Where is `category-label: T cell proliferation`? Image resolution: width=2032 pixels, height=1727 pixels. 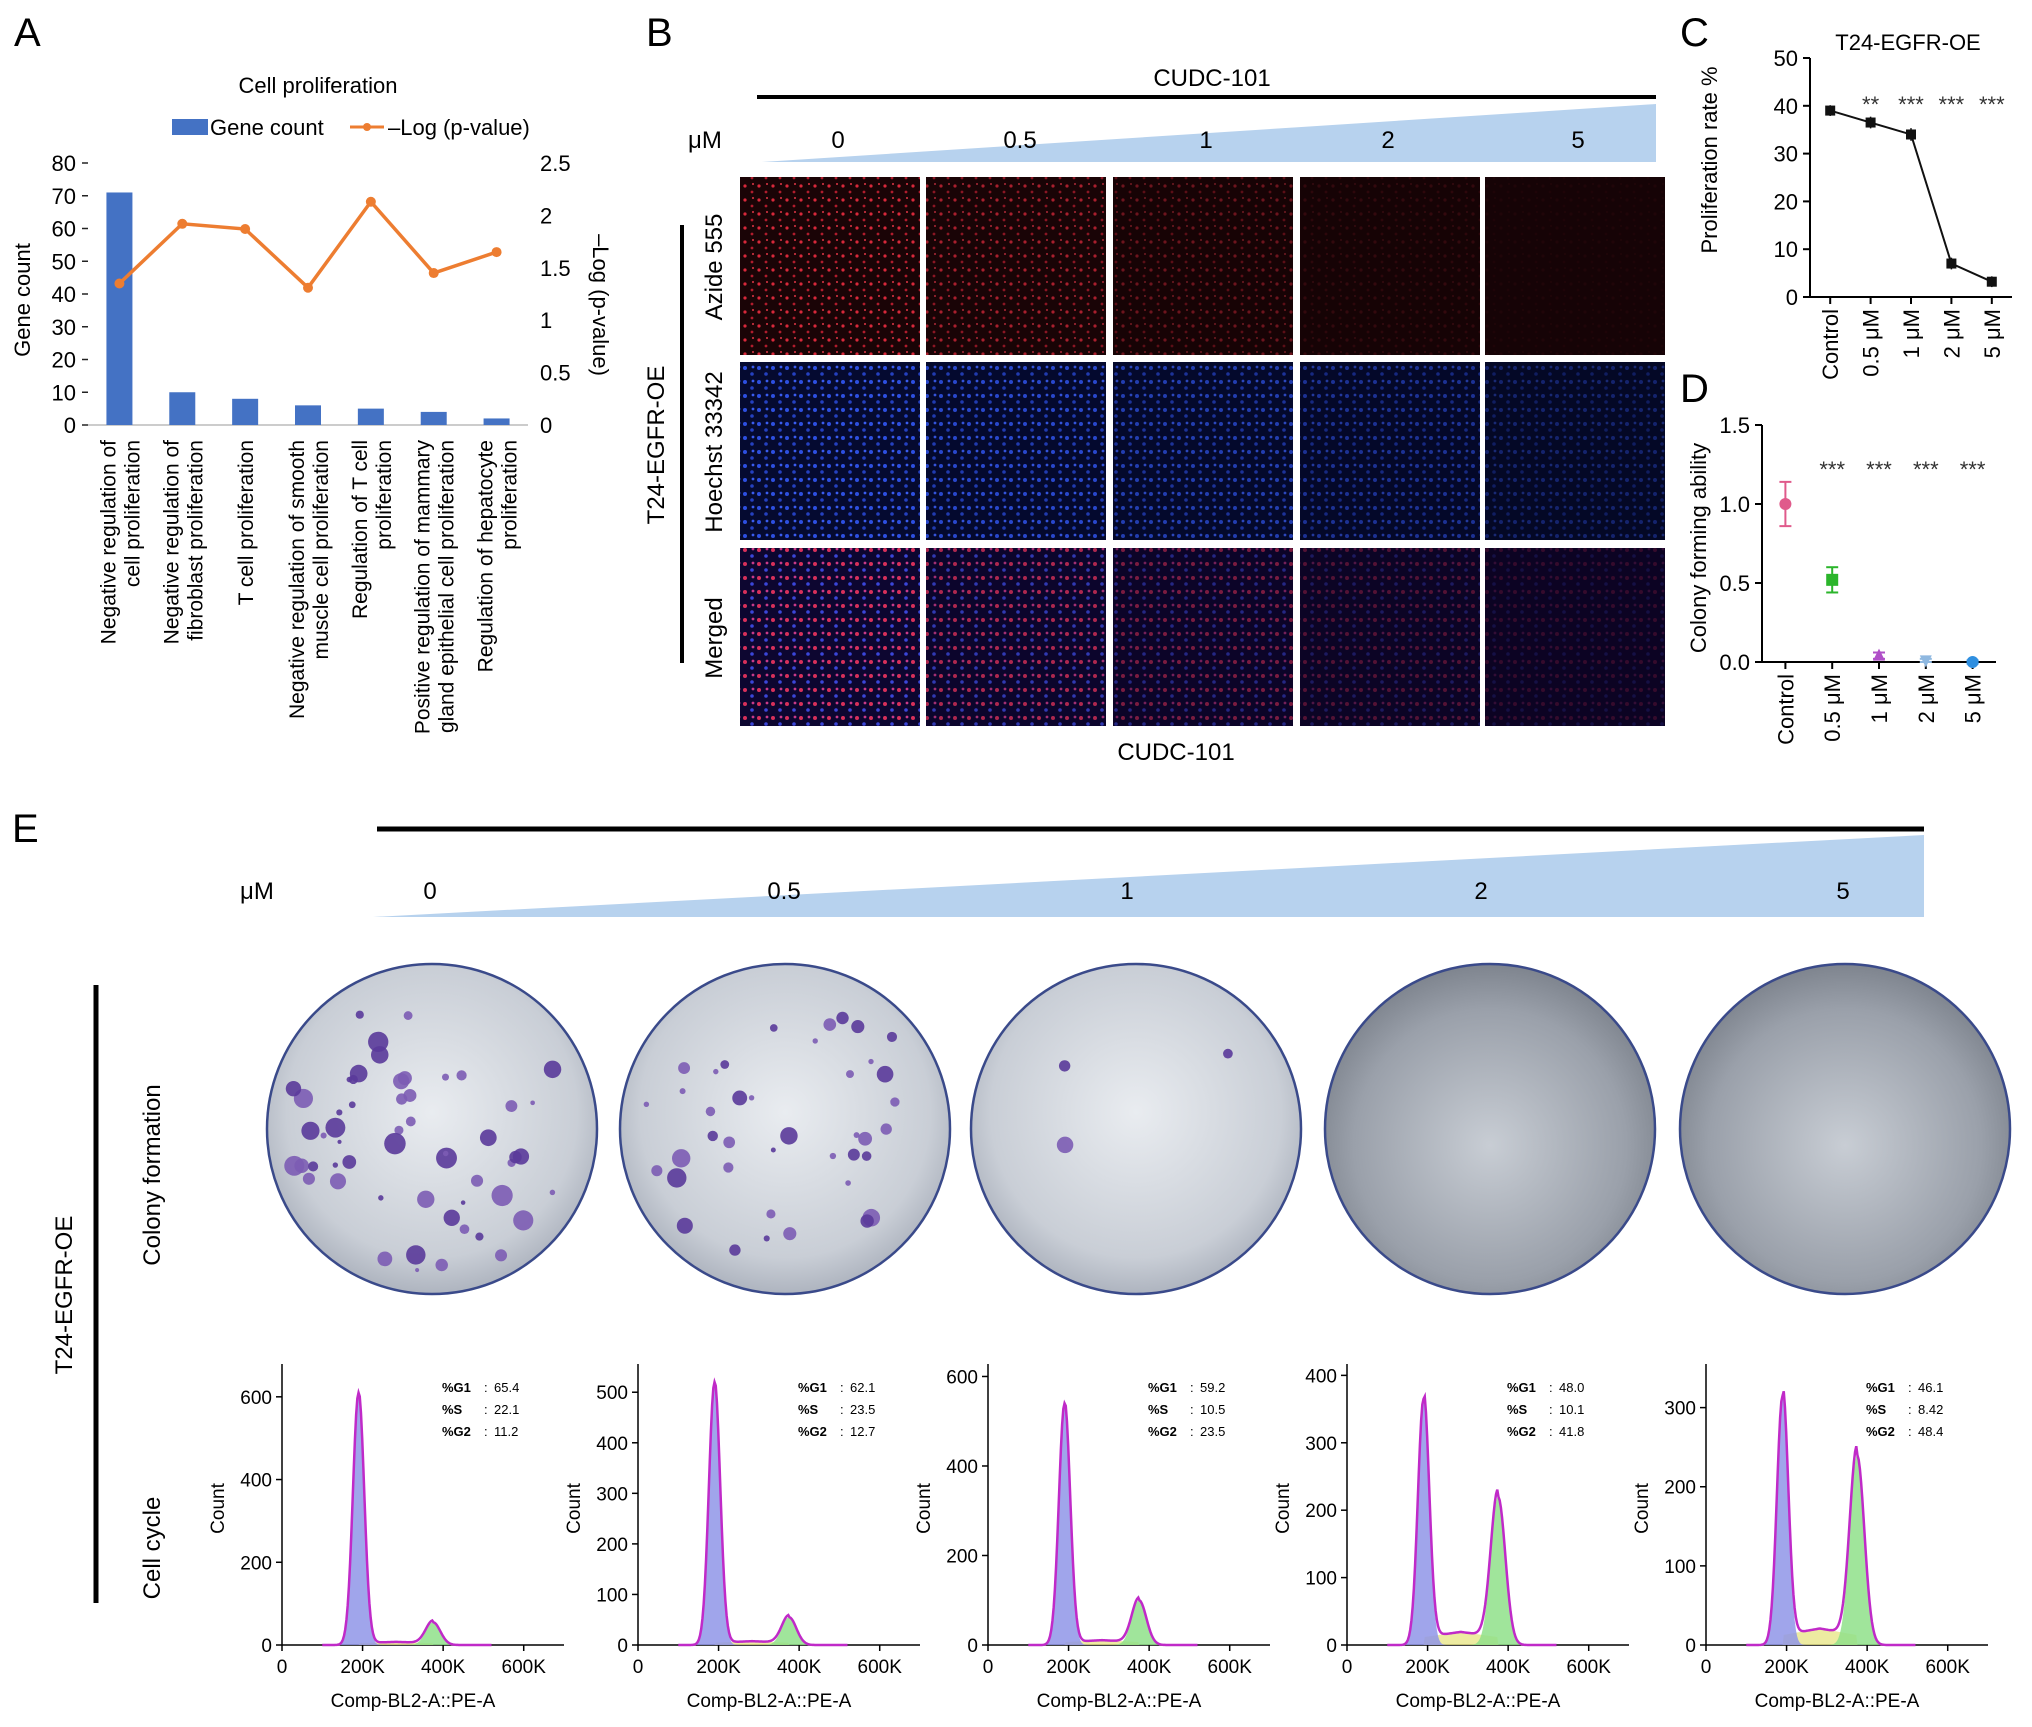
category-label: T cell proliferation is located at coordinates (246, 522).